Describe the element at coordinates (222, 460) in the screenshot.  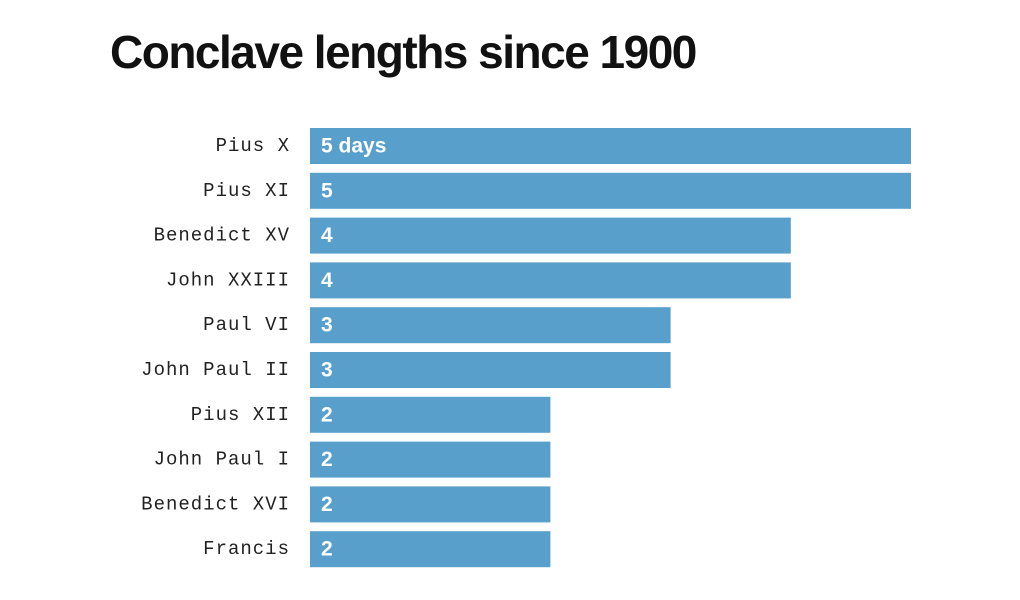
I see `category-label: John Paul I` at that location.